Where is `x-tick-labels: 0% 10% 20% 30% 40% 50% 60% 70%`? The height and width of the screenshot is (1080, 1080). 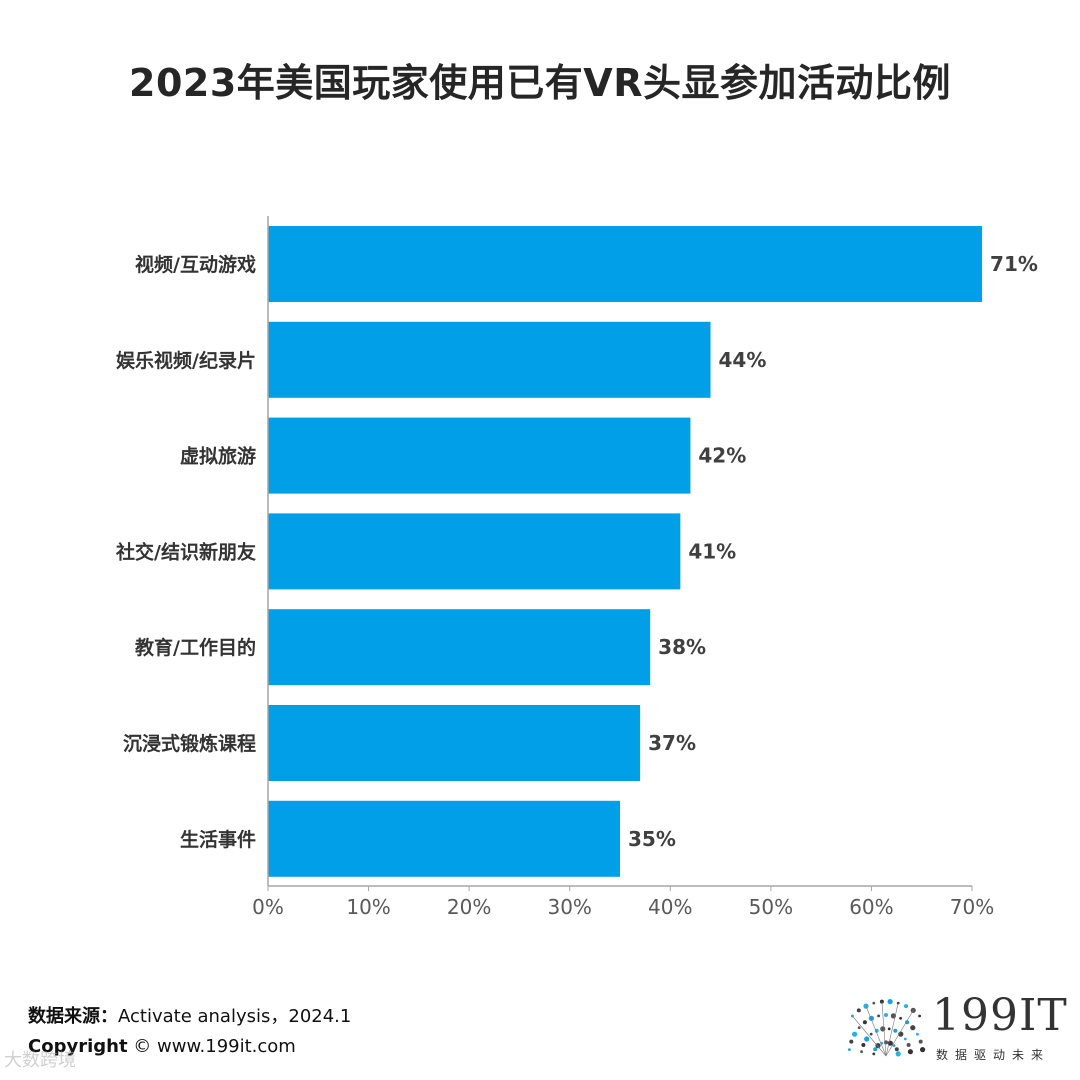
x-tick-labels: 0% 10% 20% 30% 40% 50% 60% 70% is located at coordinates (623, 907).